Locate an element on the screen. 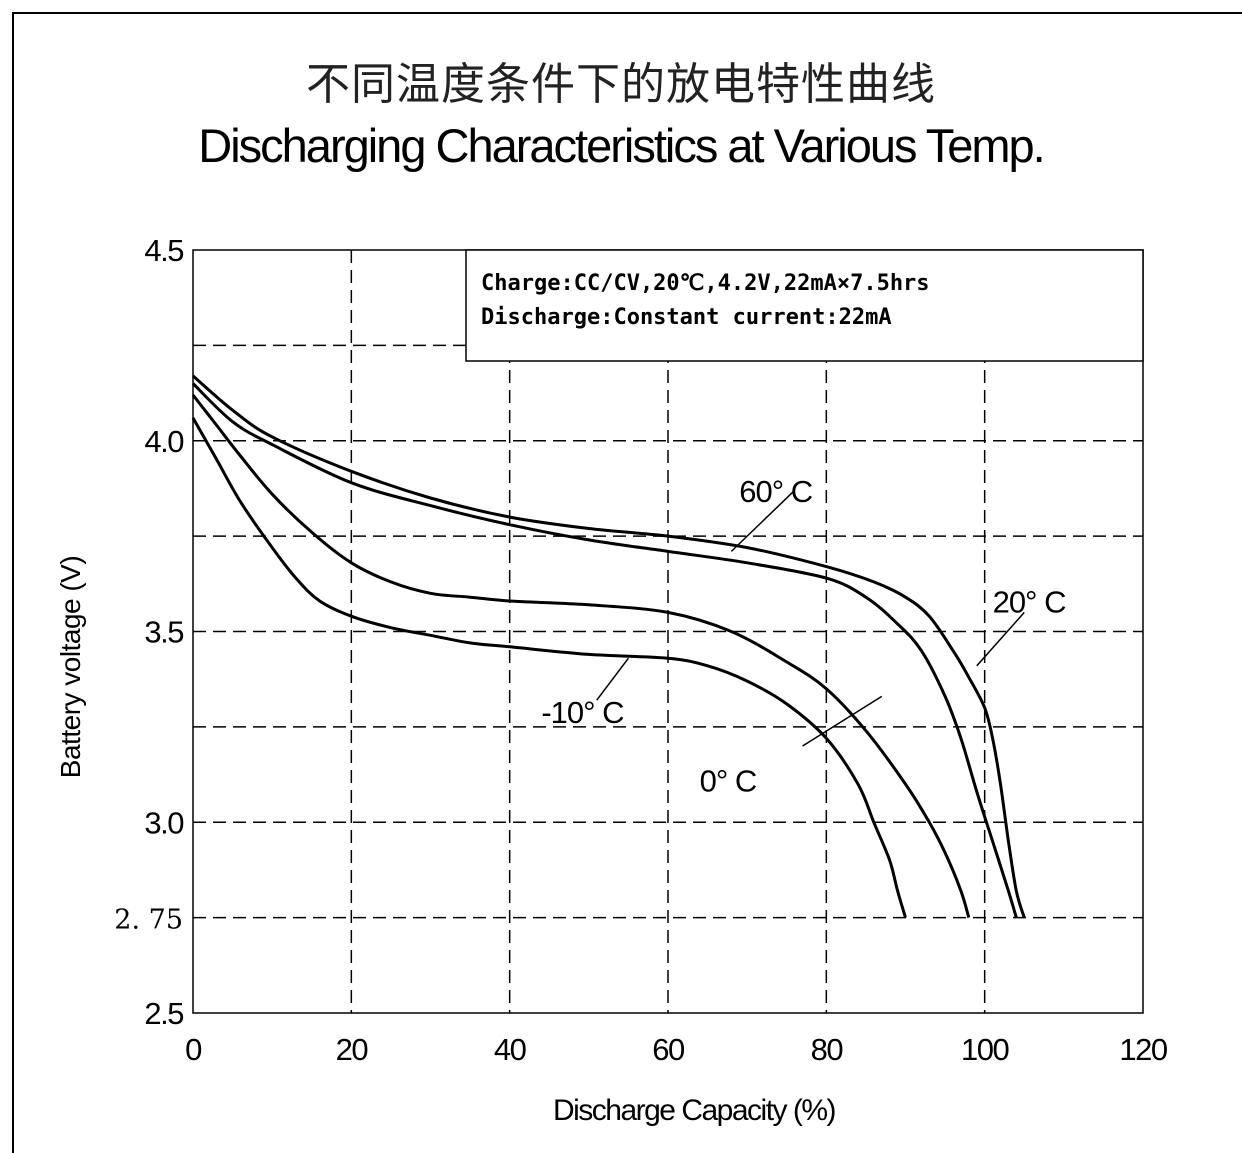 This screenshot has width=1242, height=1153. x-tick-20: 20 is located at coordinates (352, 1049).